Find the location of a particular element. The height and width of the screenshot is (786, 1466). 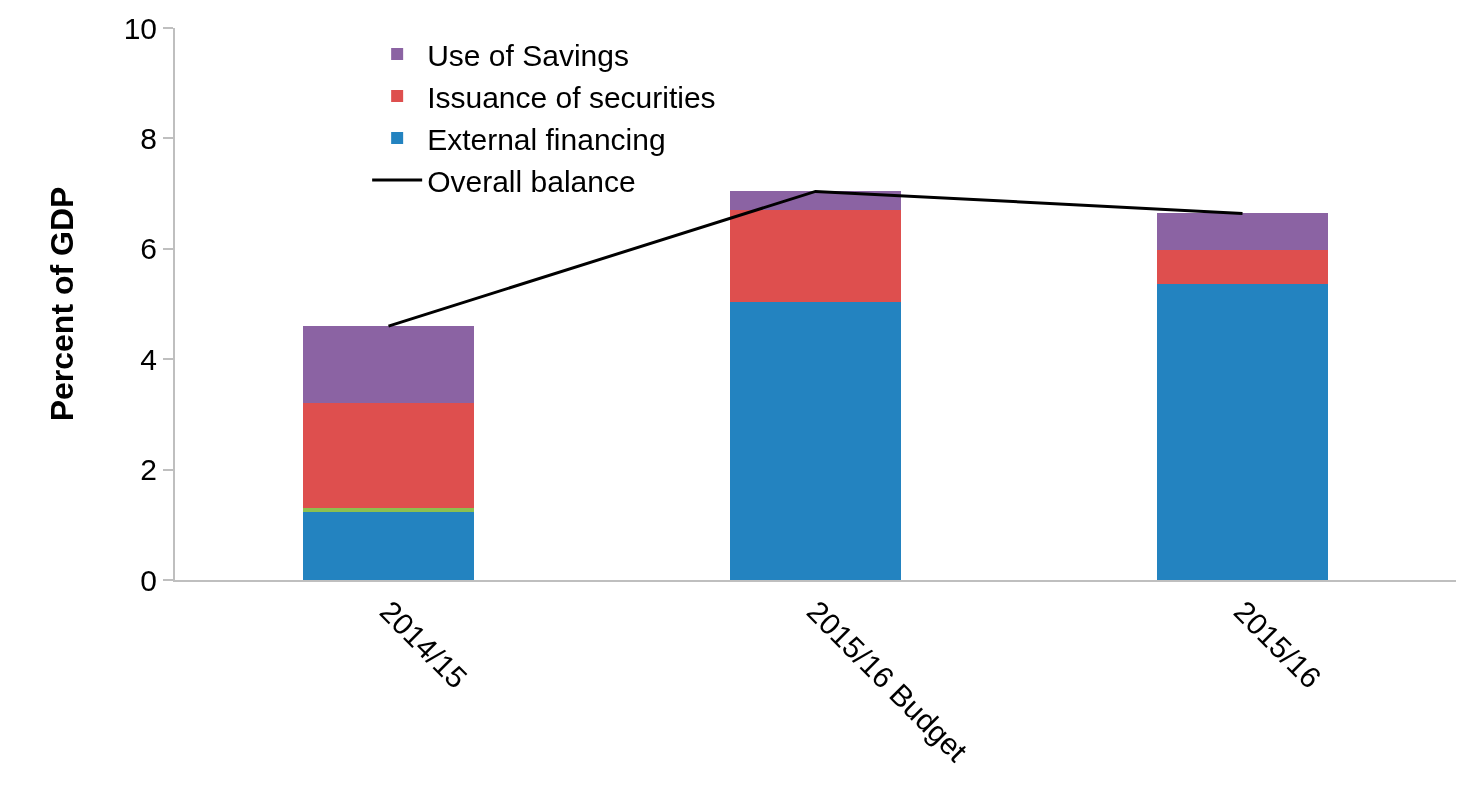

y-tick-label: 2 is located at coordinates (148, 470).